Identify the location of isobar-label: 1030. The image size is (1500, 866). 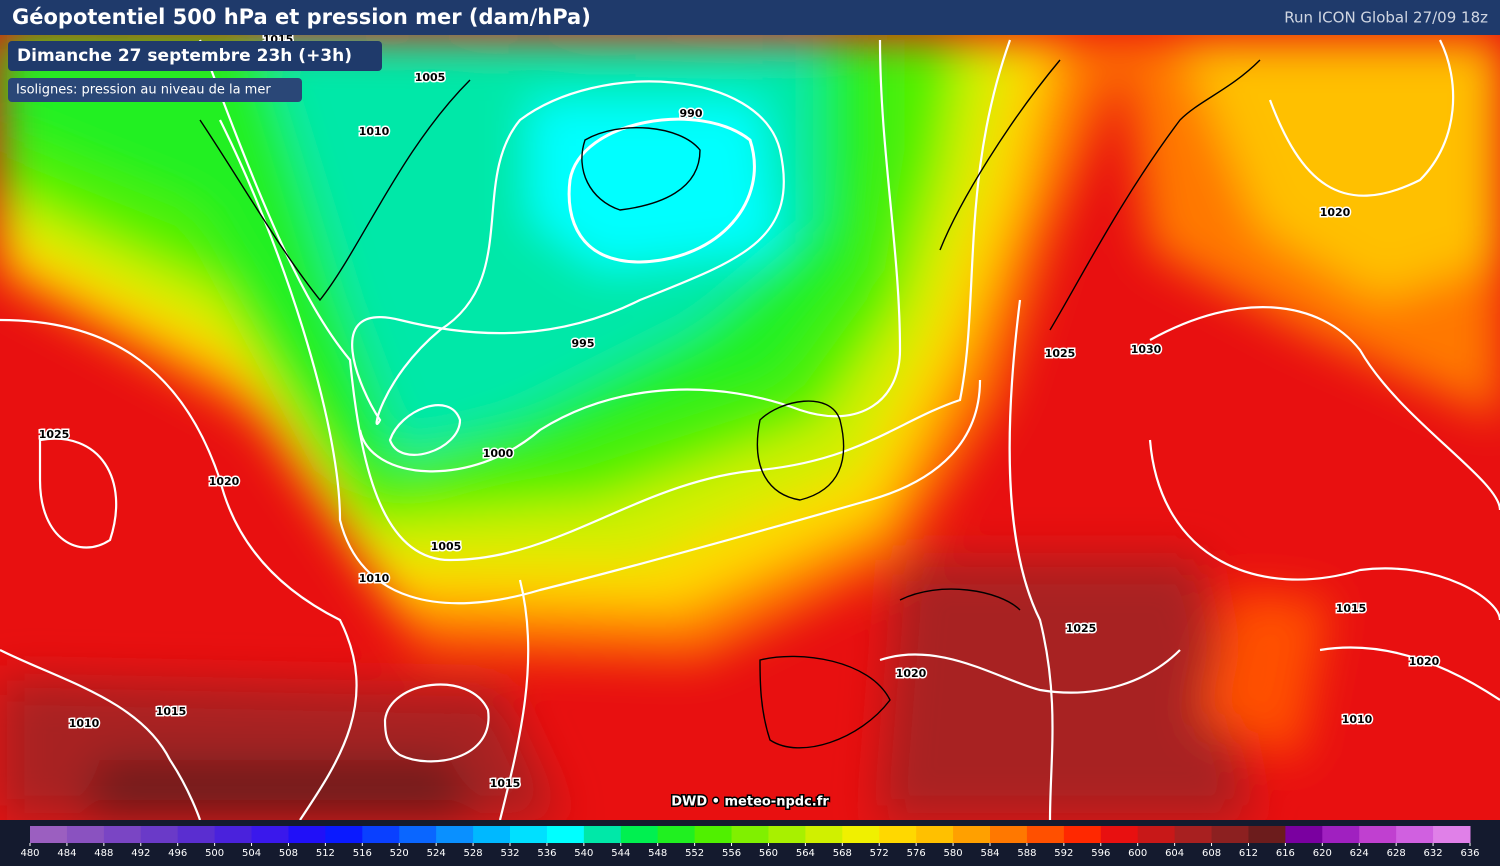
(1146, 349).